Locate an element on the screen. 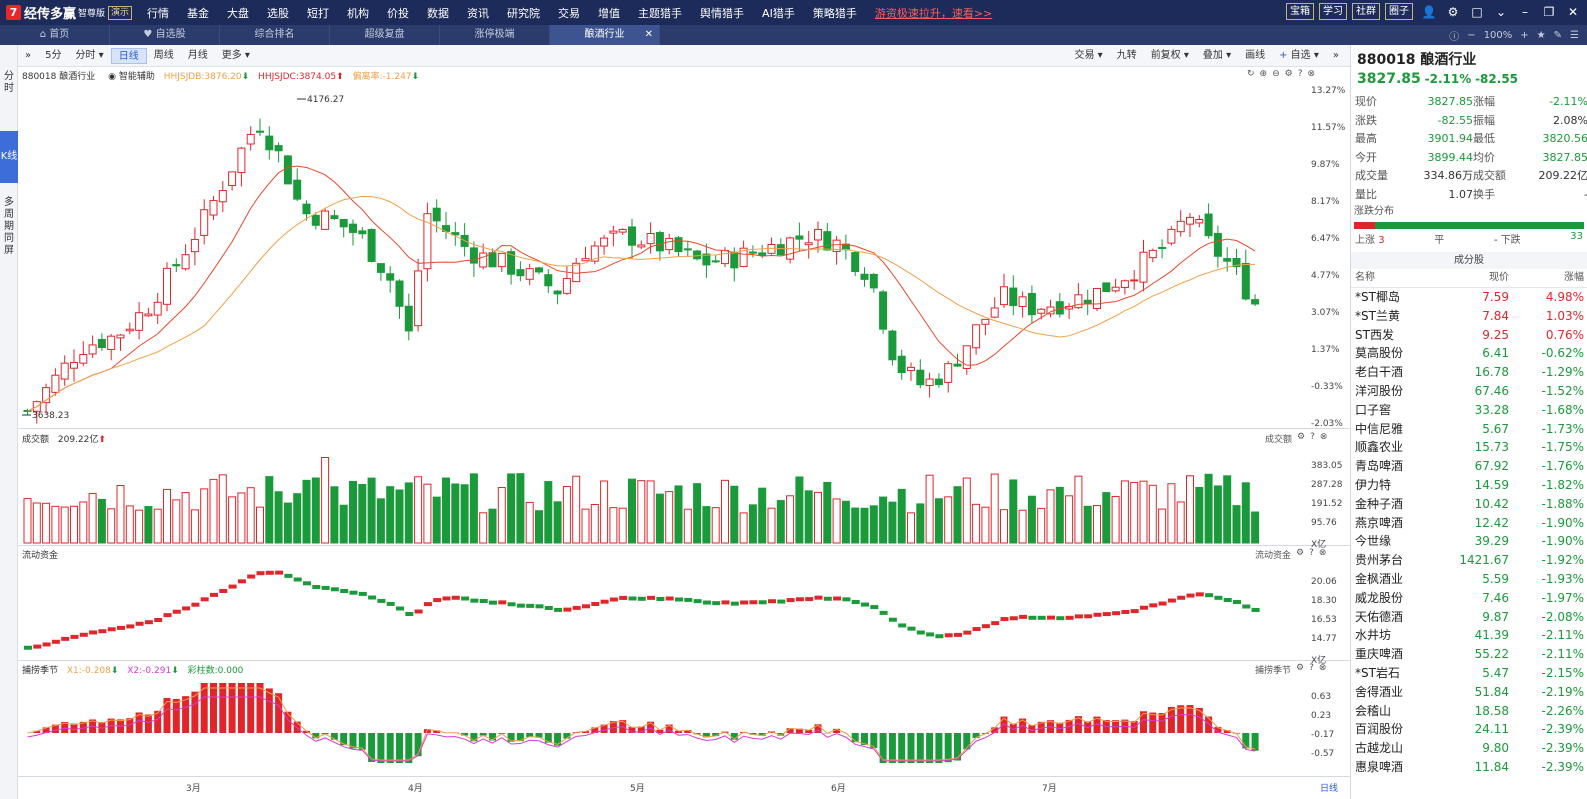 This screenshot has width=1587, height=799. menu-item: 交易 is located at coordinates (569, 13).